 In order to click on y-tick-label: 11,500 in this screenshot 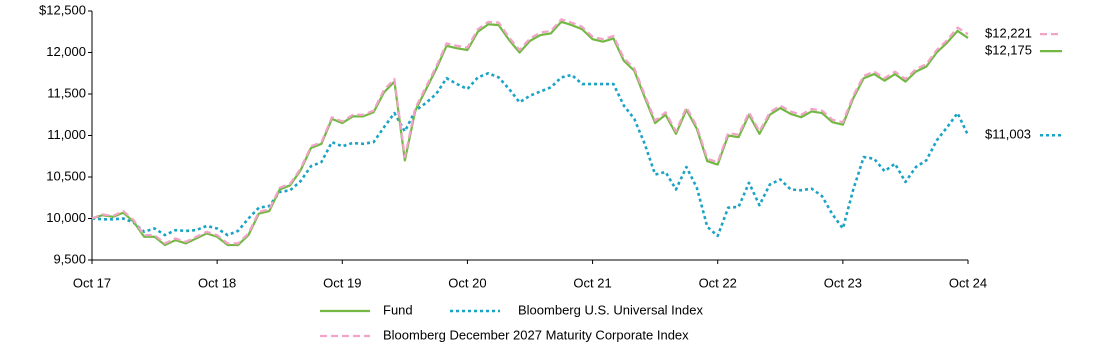, I will do `click(66, 92)`.